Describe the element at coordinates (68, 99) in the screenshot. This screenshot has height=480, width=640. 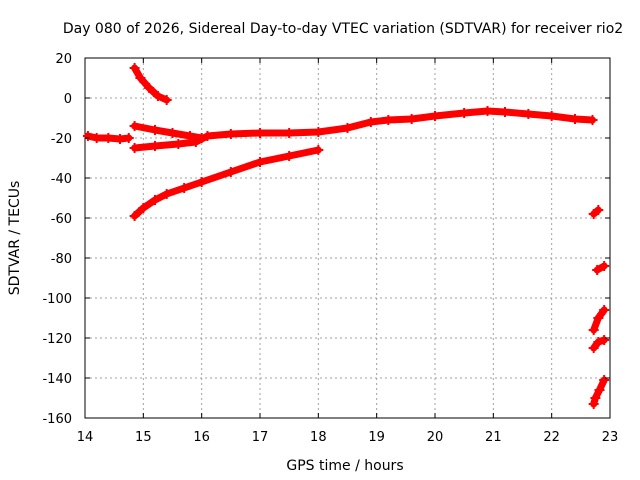
I see `y-tick-label: 0` at that location.